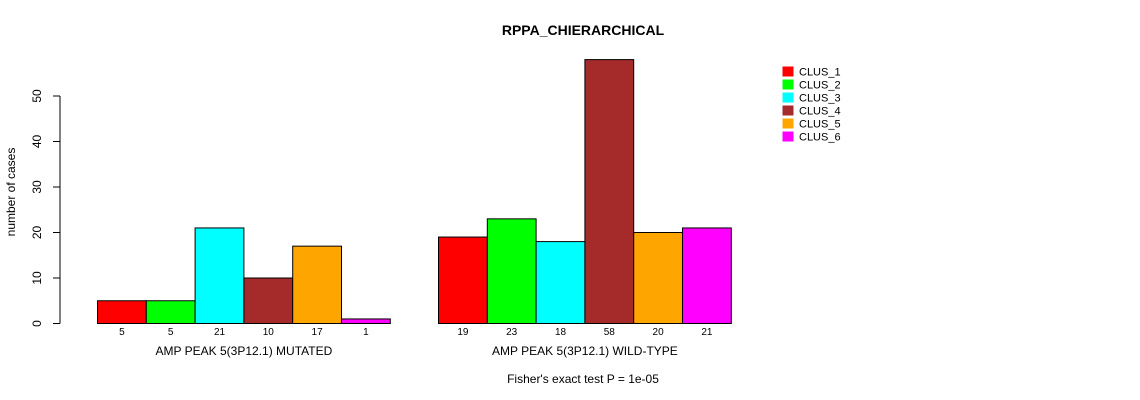 The height and width of the screenshot is (400, 1140). Describe the element at coordinates (37, 96) in the screenshot. I see `y-tick-label: 50` at that location.